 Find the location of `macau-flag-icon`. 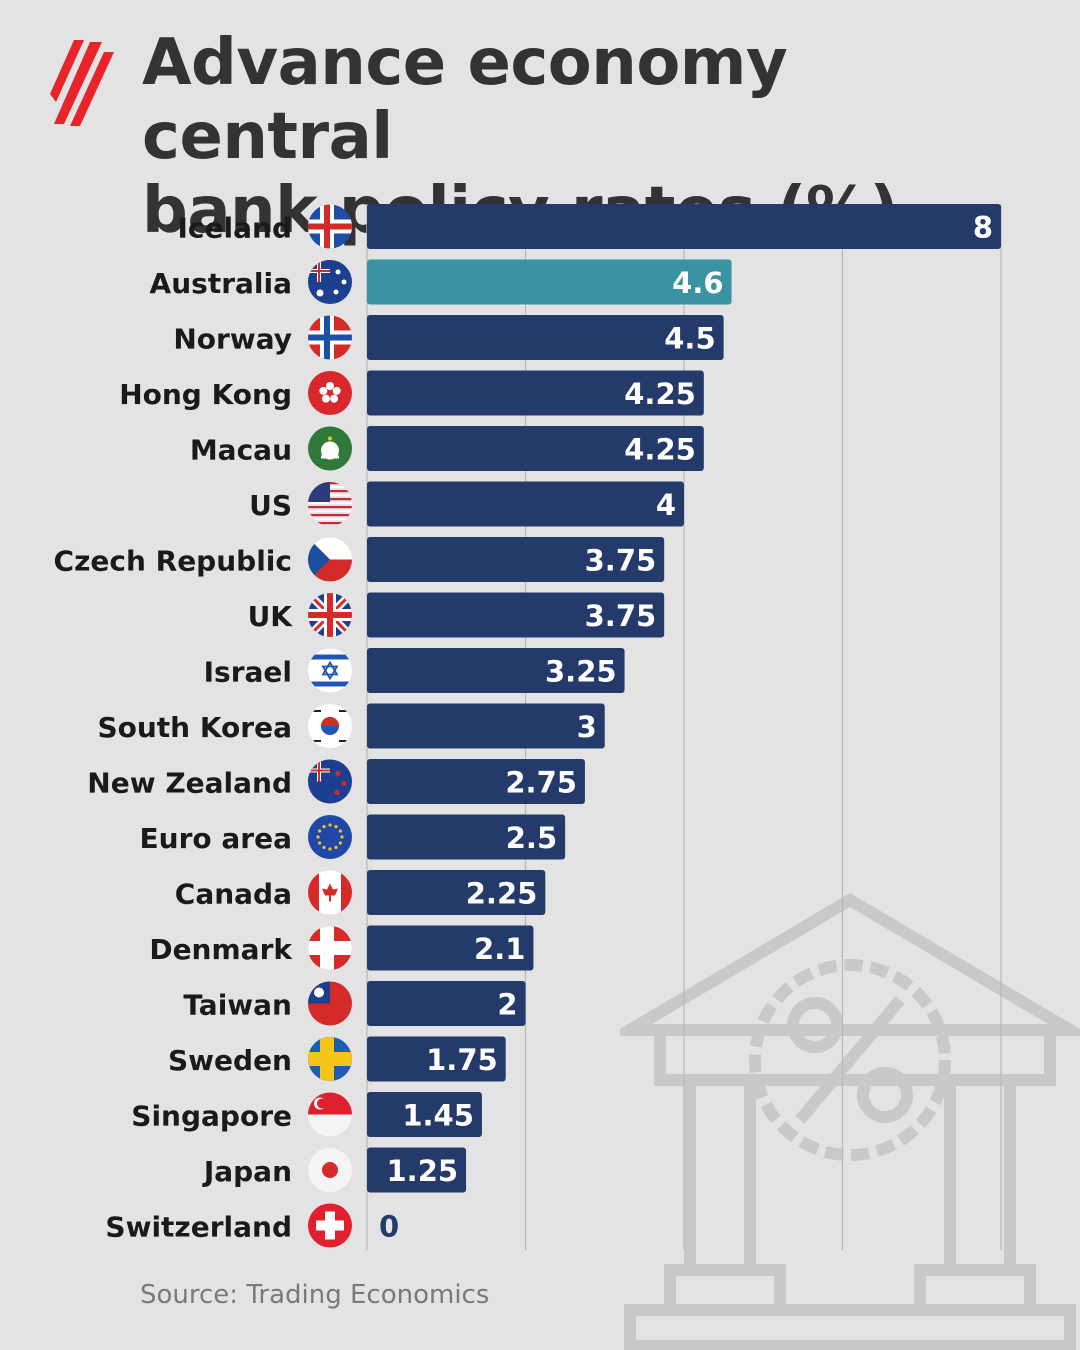

macau-flag-icon is located at coordinates (330, 448).